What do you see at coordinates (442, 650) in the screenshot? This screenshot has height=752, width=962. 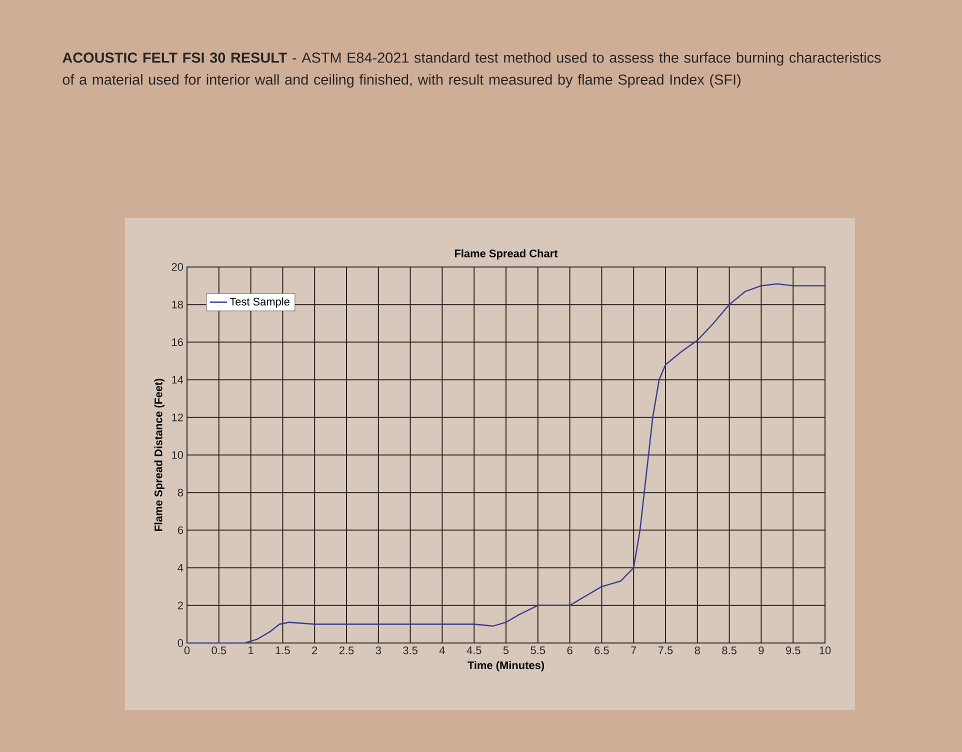 I see `x-tick-label: 4` at bounding box center [442, 650].